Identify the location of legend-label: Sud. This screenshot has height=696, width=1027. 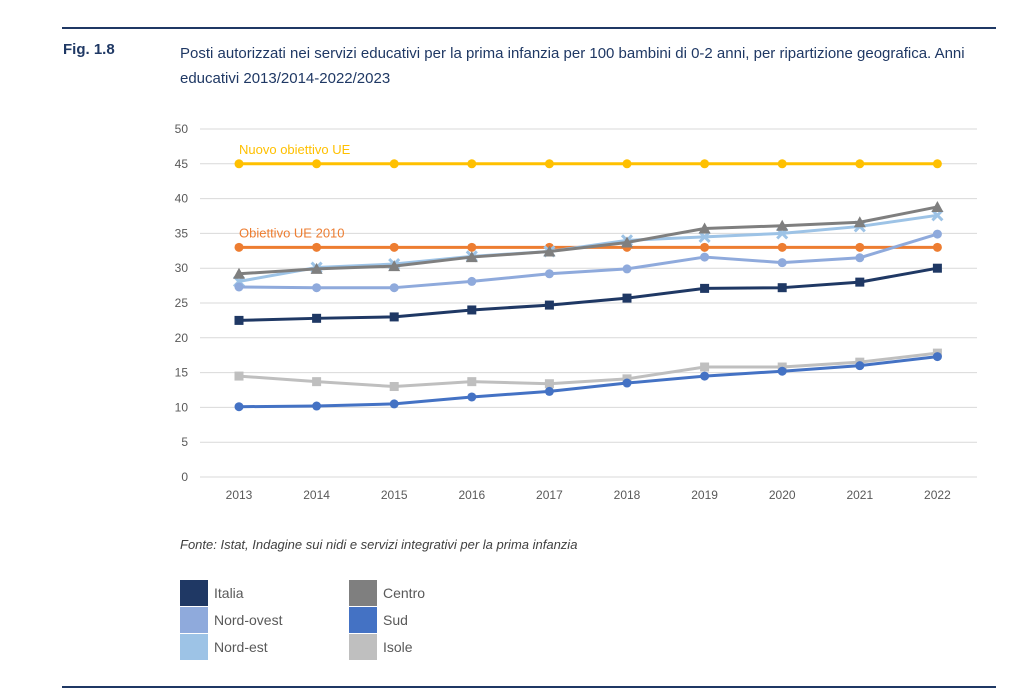
(395, 620).